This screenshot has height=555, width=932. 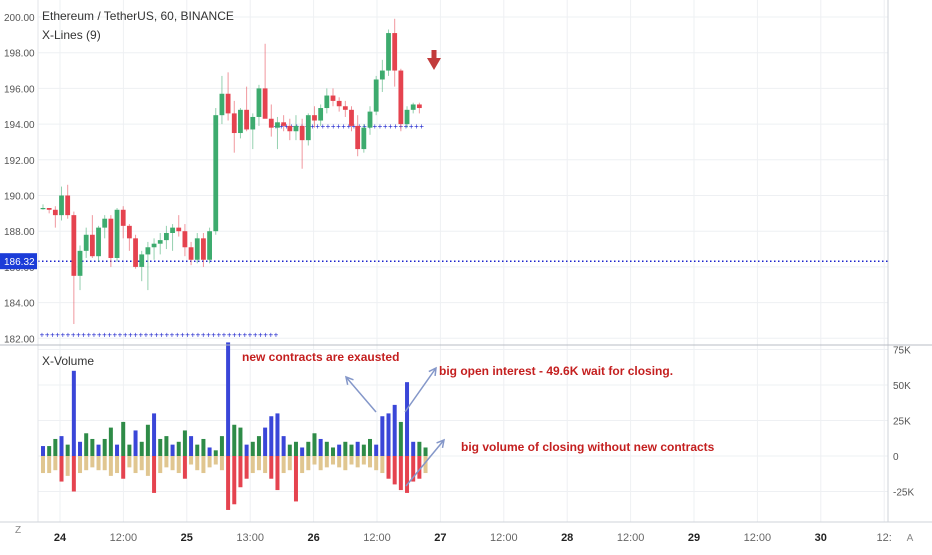 What do you see at coordinates (68, 361) in the screenshot?
I see `xvolume-indicator-label: X-Volume` at bounding box center [68, 361].